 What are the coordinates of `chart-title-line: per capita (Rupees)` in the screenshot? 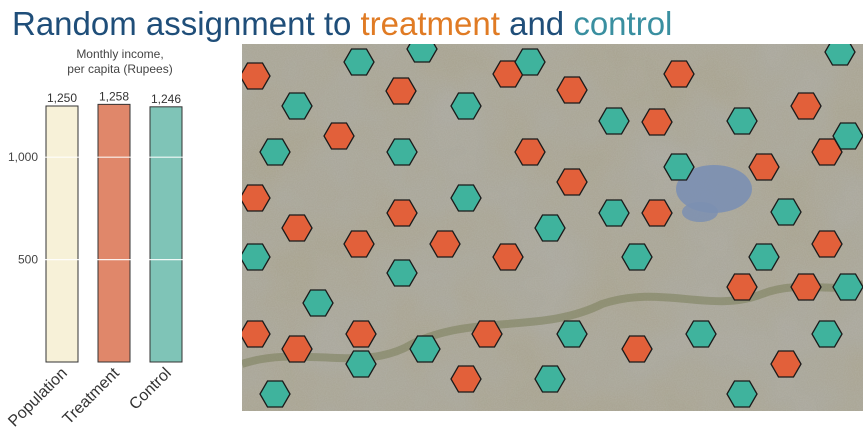 It's located at (119, 69).